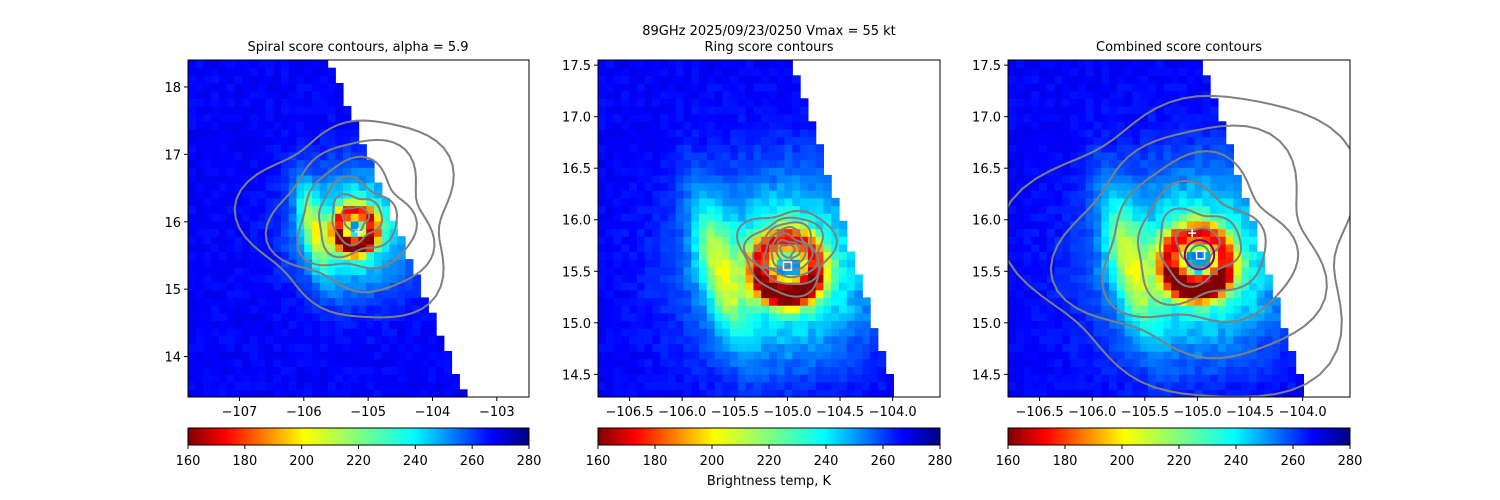 This screenshot has height=500, width=1500. What do you see at coordinates (769, 461) in the screenshot?
I see `colorbar-tick-label: 220` at bounding box center [769, 461].